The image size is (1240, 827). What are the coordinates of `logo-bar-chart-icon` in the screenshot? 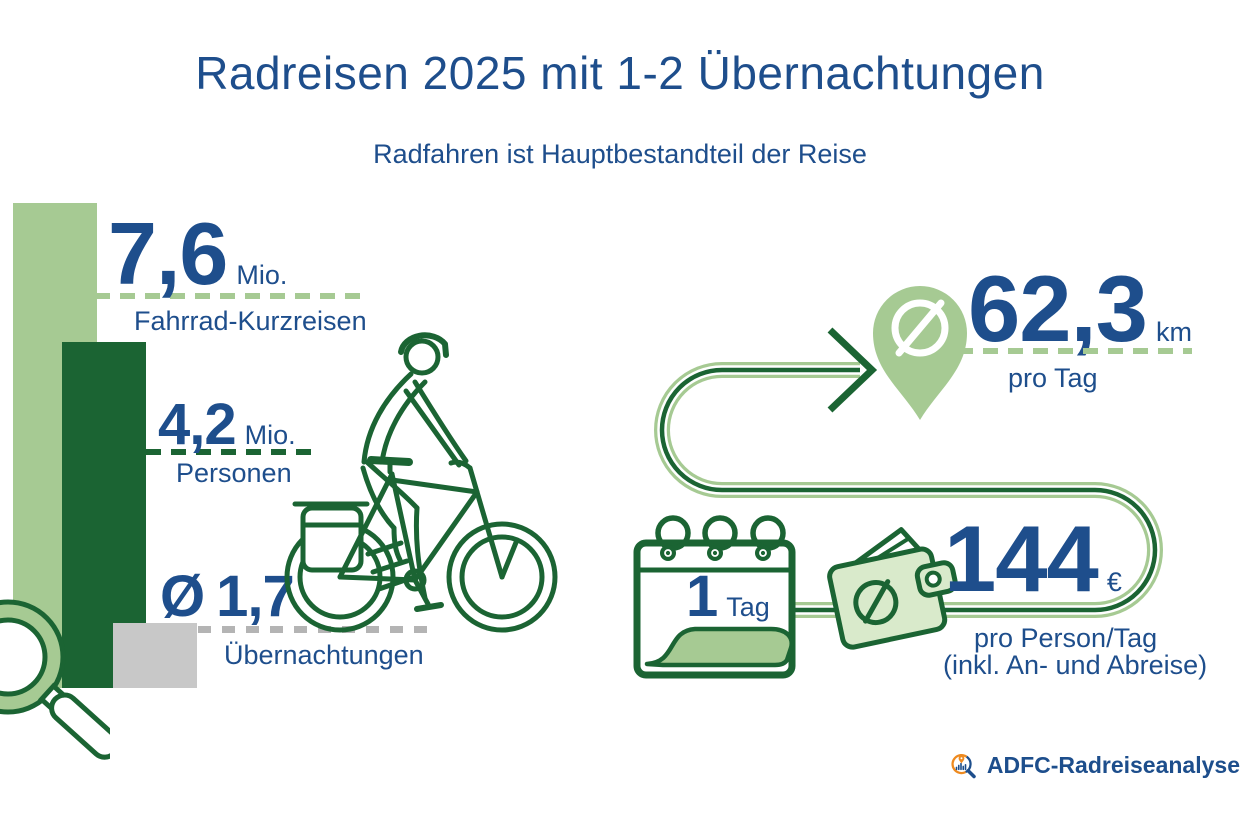 It's located at (961, 766).